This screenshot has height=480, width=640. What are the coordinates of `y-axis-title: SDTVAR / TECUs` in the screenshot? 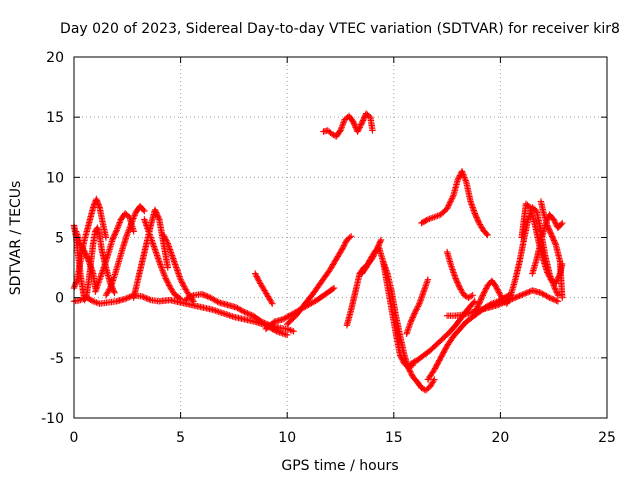 It's located at (16, 238).